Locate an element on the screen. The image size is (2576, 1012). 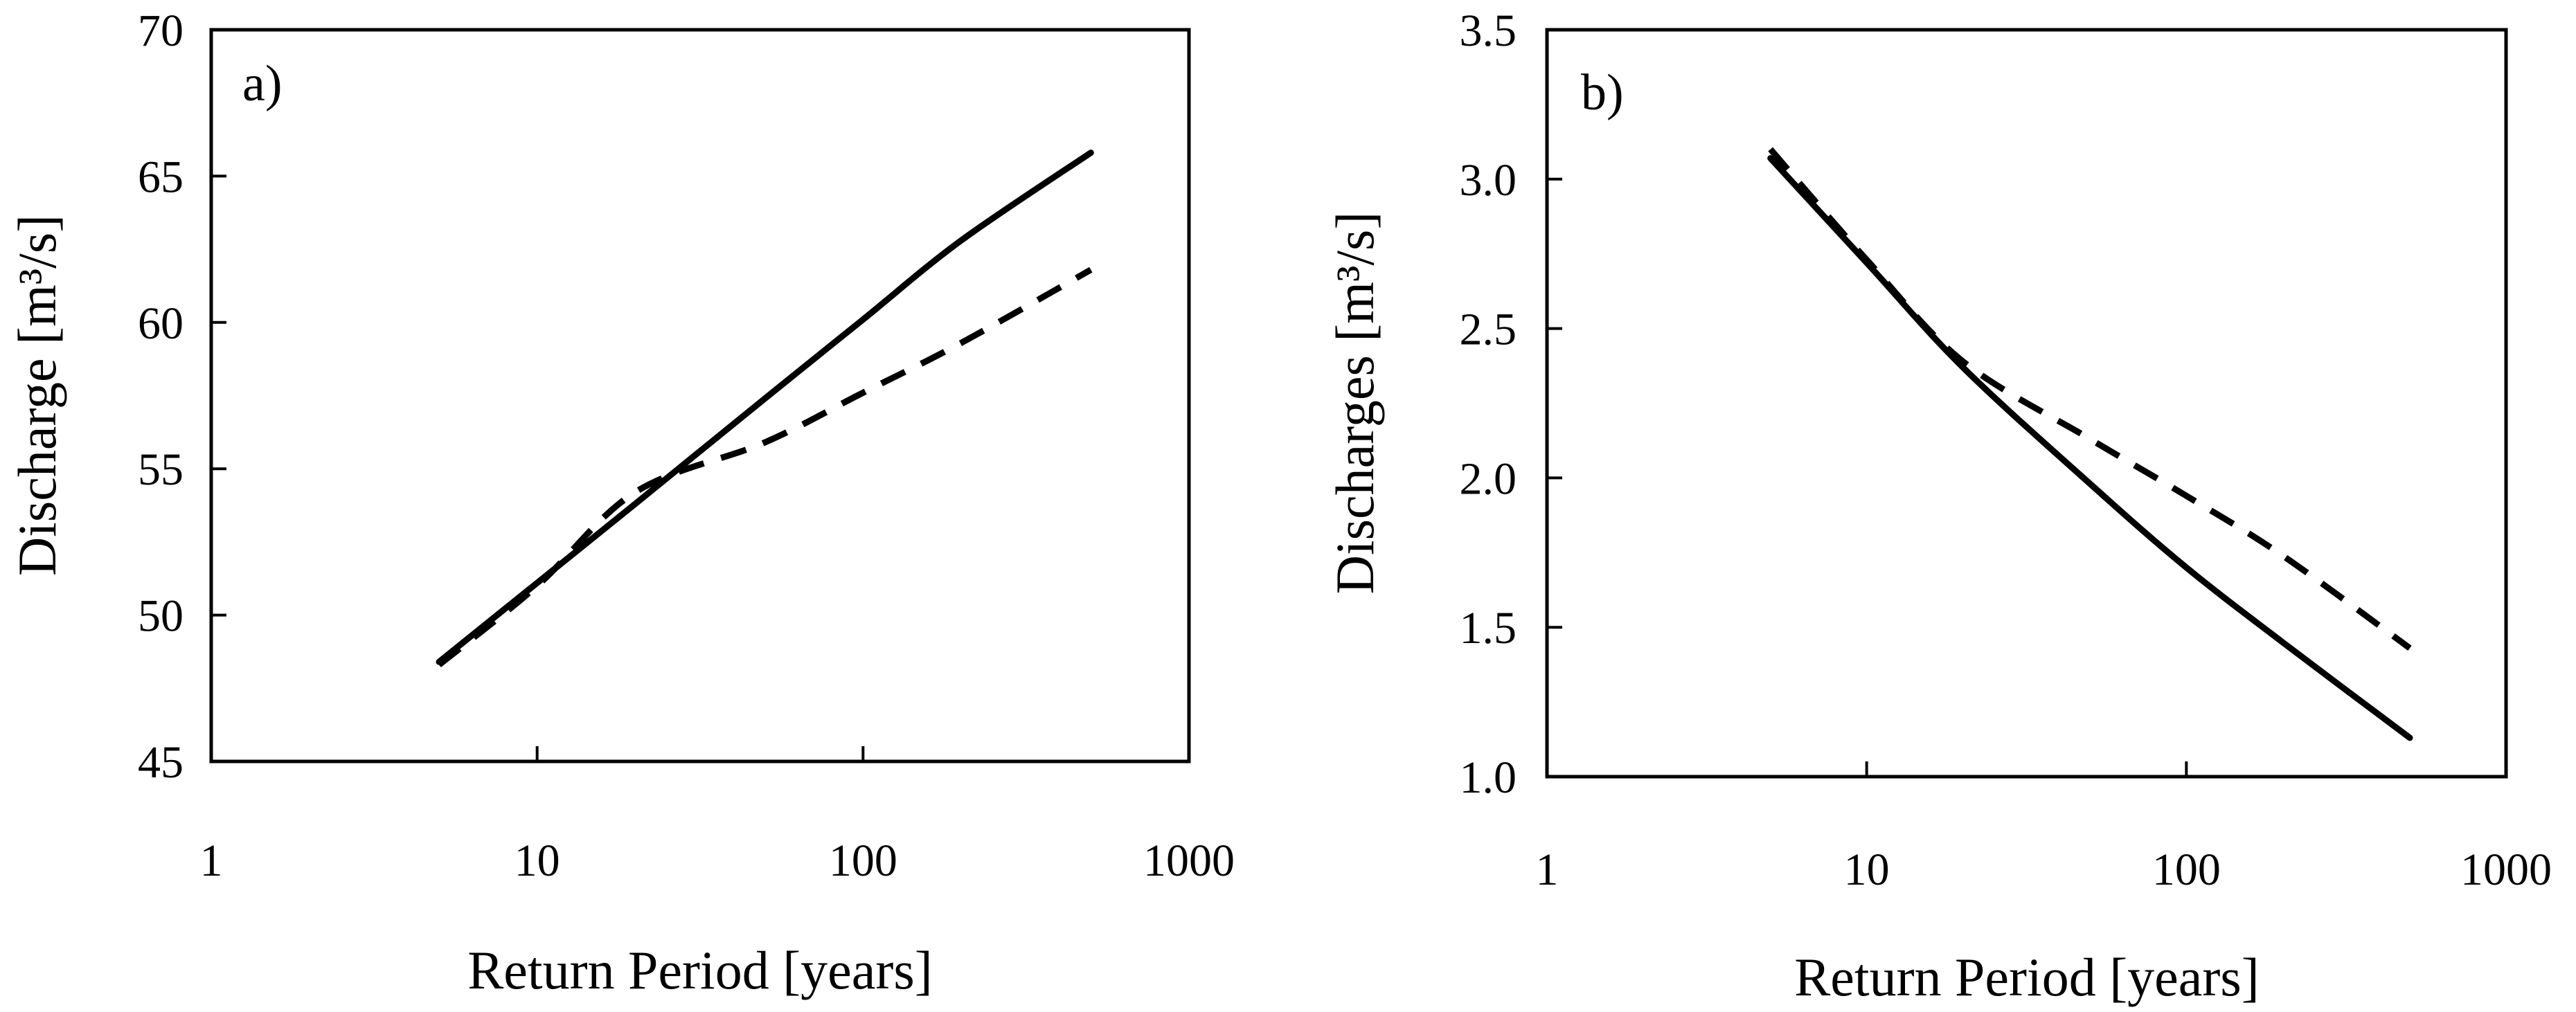
panel-label: a) is located at coordinates (262, 83).